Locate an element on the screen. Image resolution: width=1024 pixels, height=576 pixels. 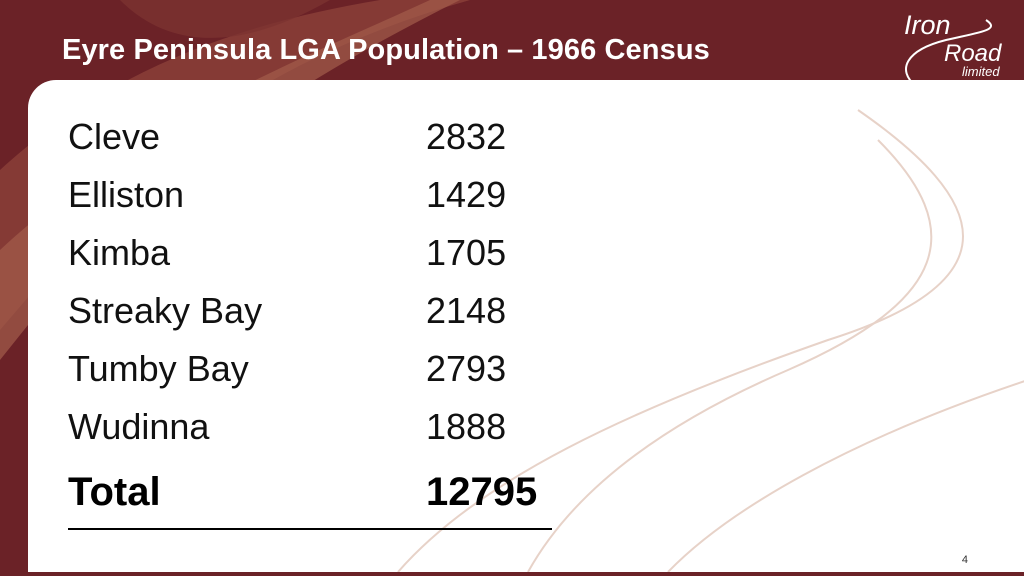
total-row: Total 12795 is located at coordinates (310, 499).